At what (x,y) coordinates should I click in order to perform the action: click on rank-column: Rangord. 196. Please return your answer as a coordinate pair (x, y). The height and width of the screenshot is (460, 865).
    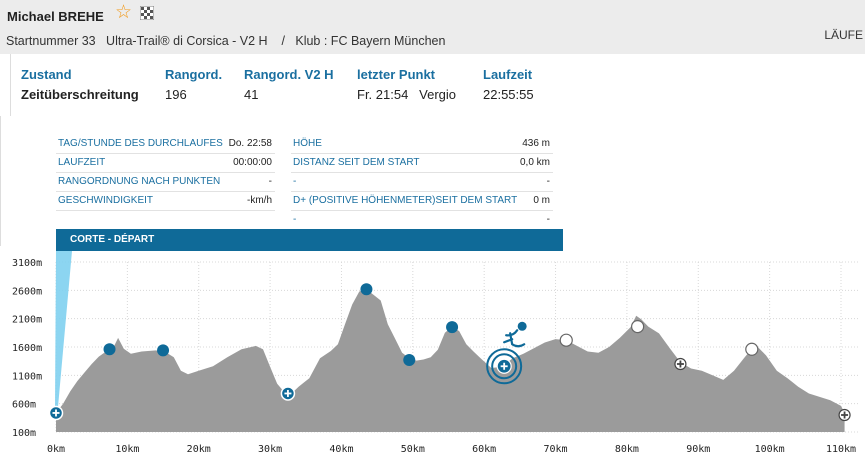
    Looking at the image, I should click on (193, 84).